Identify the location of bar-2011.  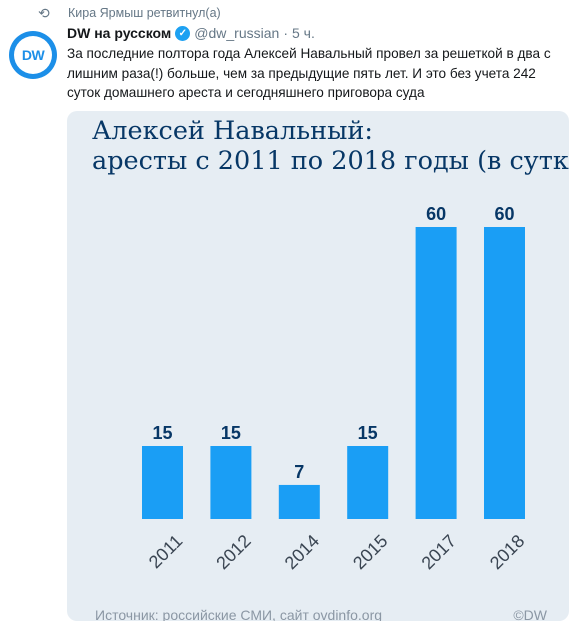
(162, 482).